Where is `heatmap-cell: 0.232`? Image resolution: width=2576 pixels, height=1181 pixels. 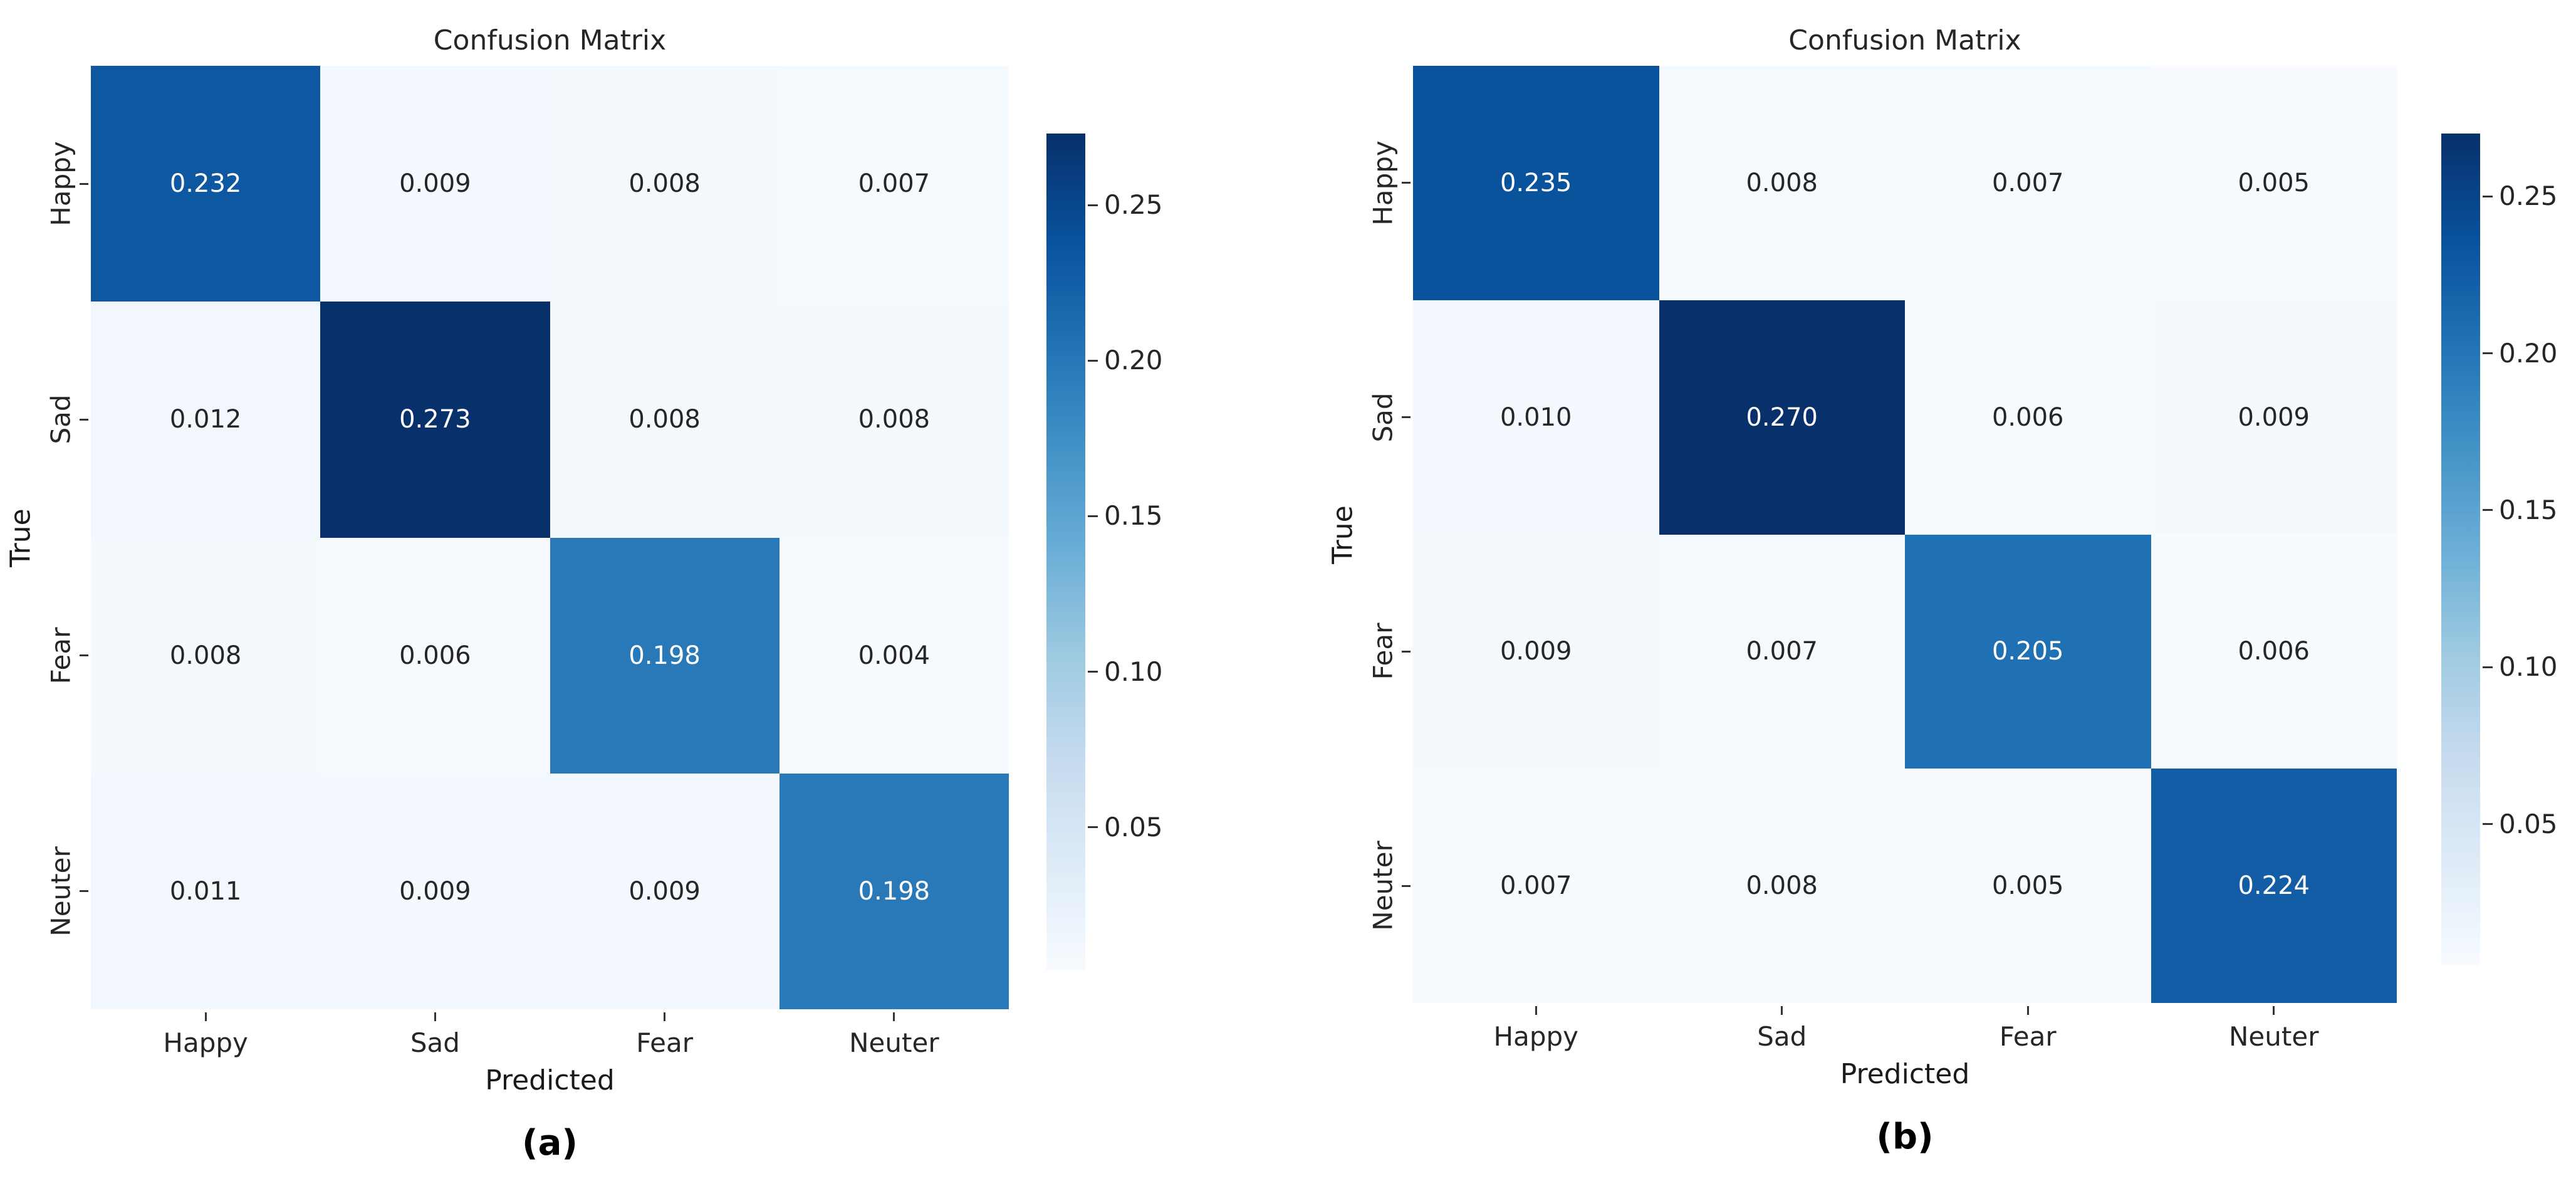
heatmap-cell: 0.232 is located at coordinates (206, 184).